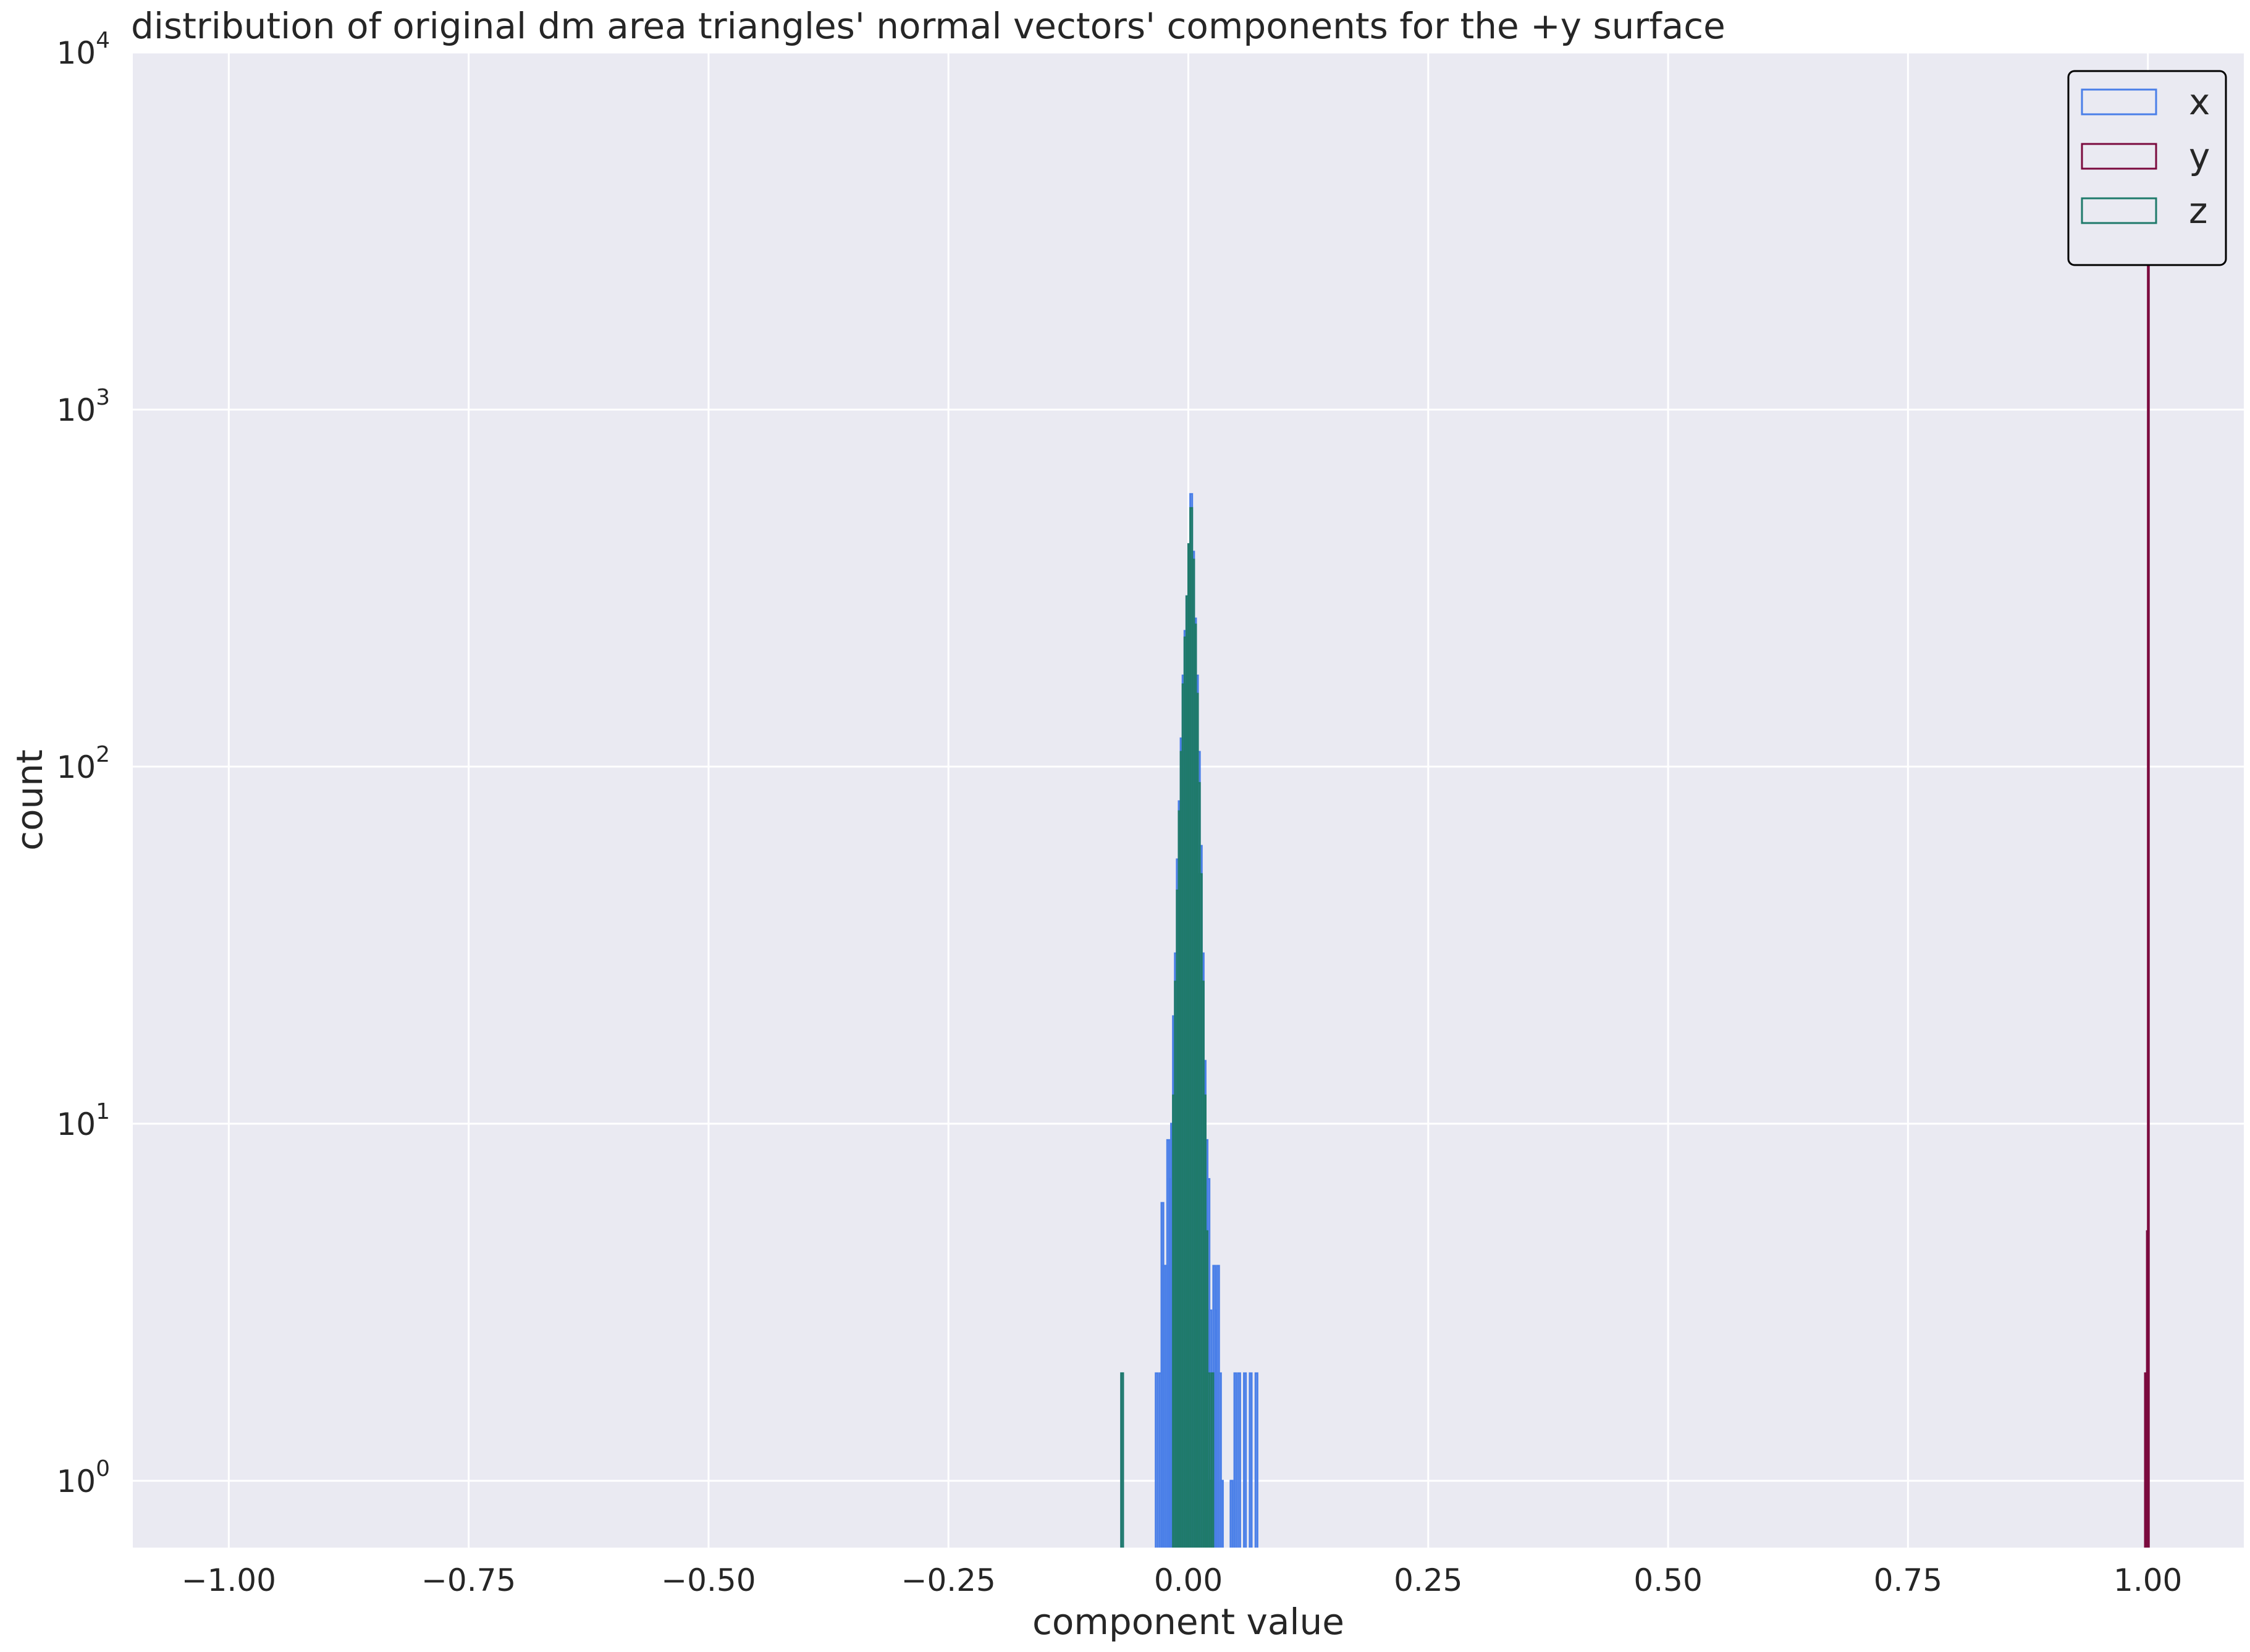 Image resolution: width=2250 pixels, height=1652 pixels. Describe the element at coordinates (2119, 210) in the screenshot. I see `legend-swatch-z` at that location.